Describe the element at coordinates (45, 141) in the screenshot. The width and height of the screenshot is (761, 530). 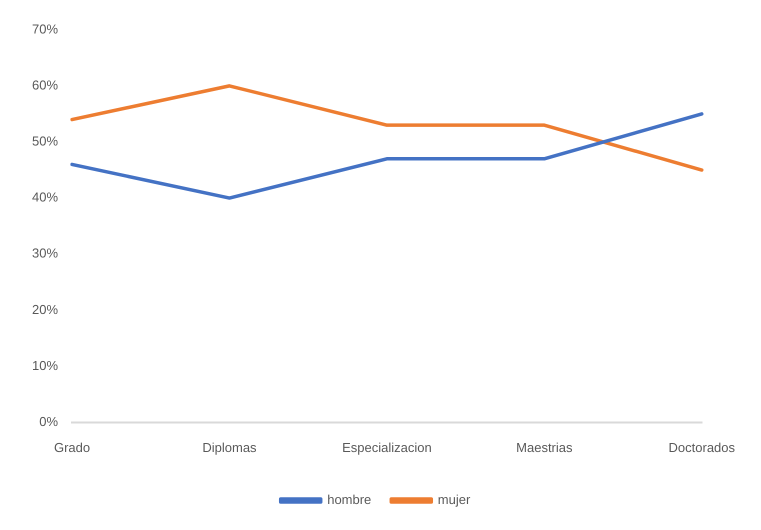
I see `y-tick-label: 50%` at that location.